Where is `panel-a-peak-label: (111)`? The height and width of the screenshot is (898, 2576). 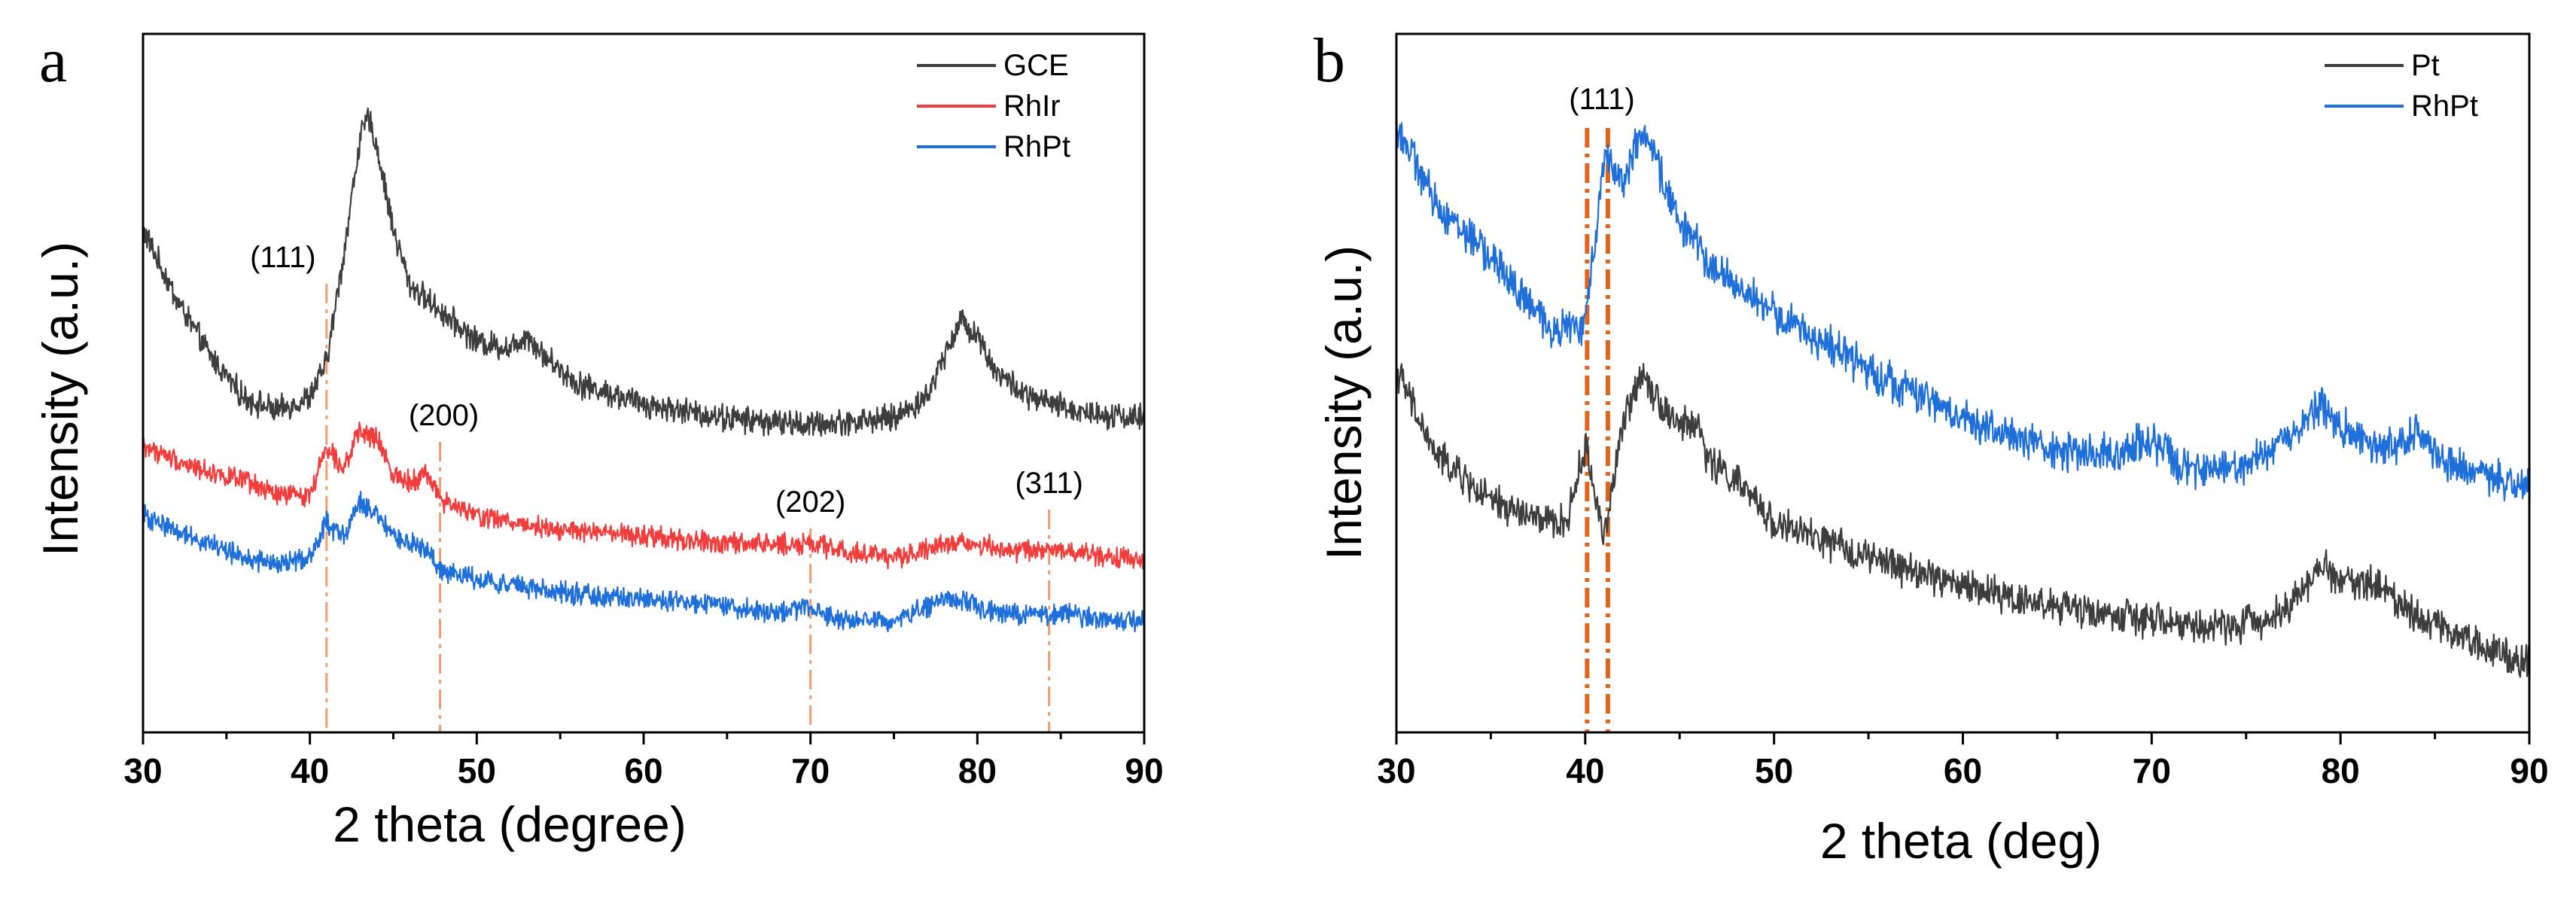
panel-a-peak-label: (111) is located at coordinates (283, 257).